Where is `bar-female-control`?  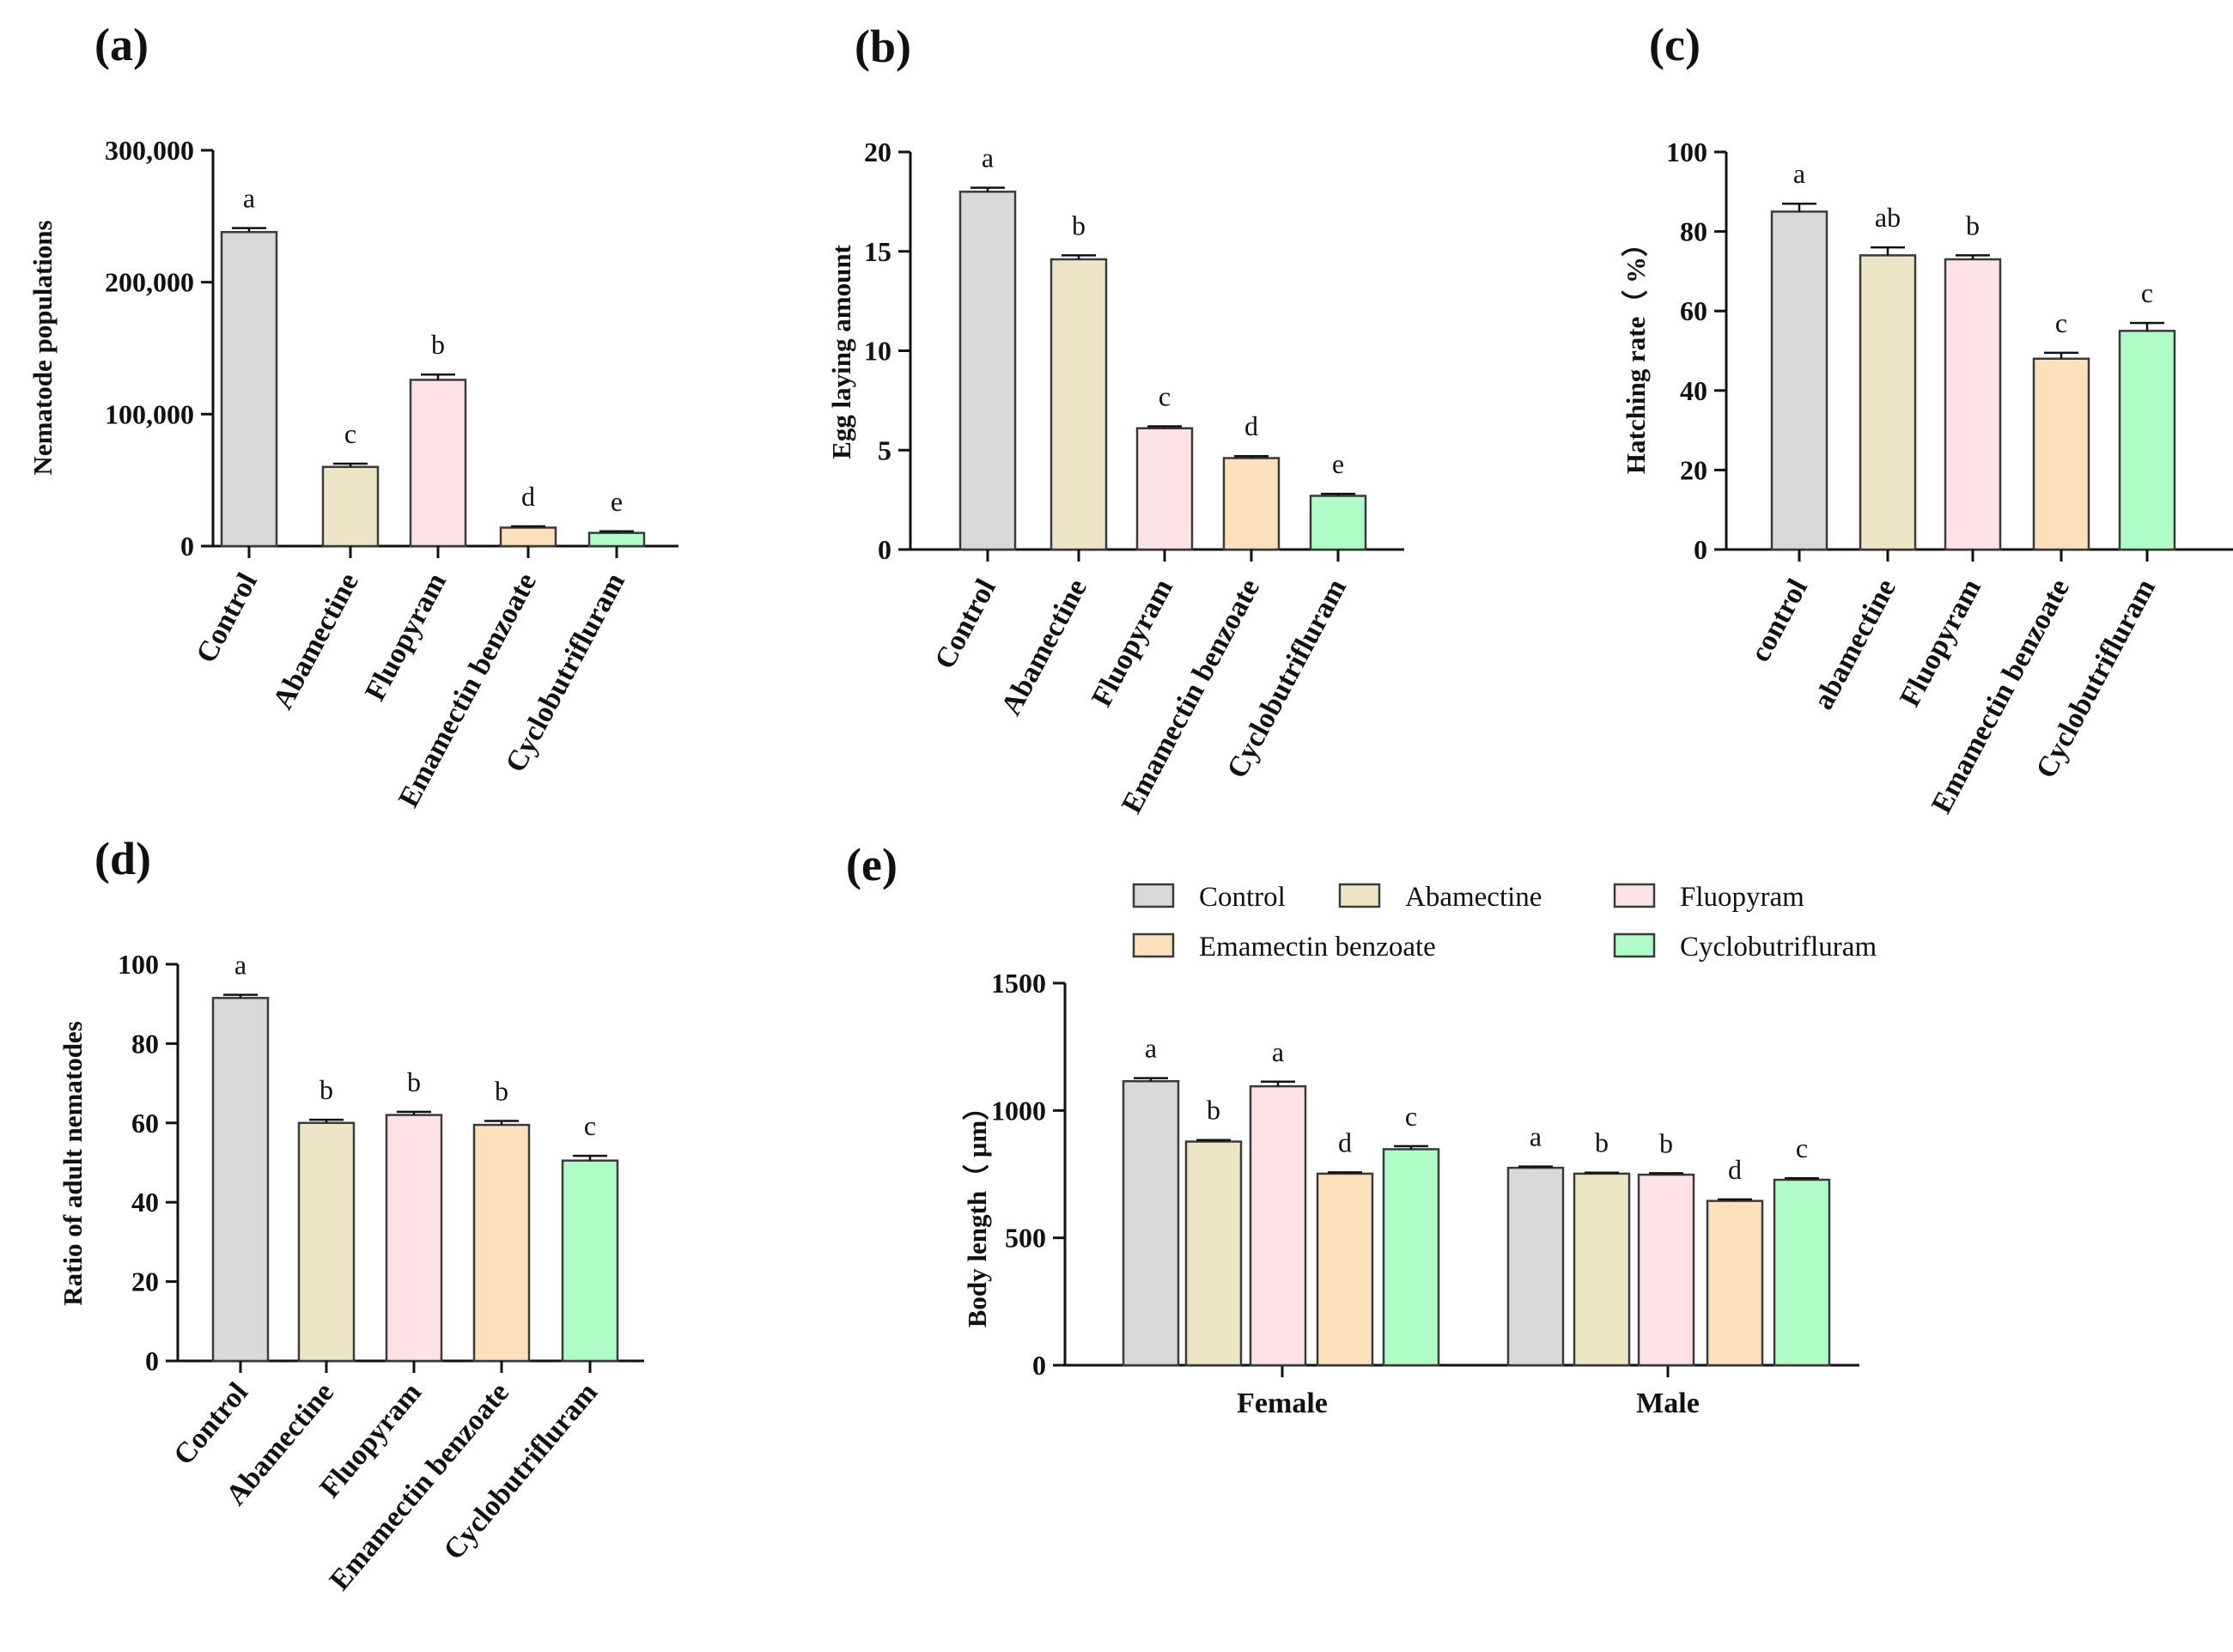 bar-female-control is located at coordinates (1151, 1223).